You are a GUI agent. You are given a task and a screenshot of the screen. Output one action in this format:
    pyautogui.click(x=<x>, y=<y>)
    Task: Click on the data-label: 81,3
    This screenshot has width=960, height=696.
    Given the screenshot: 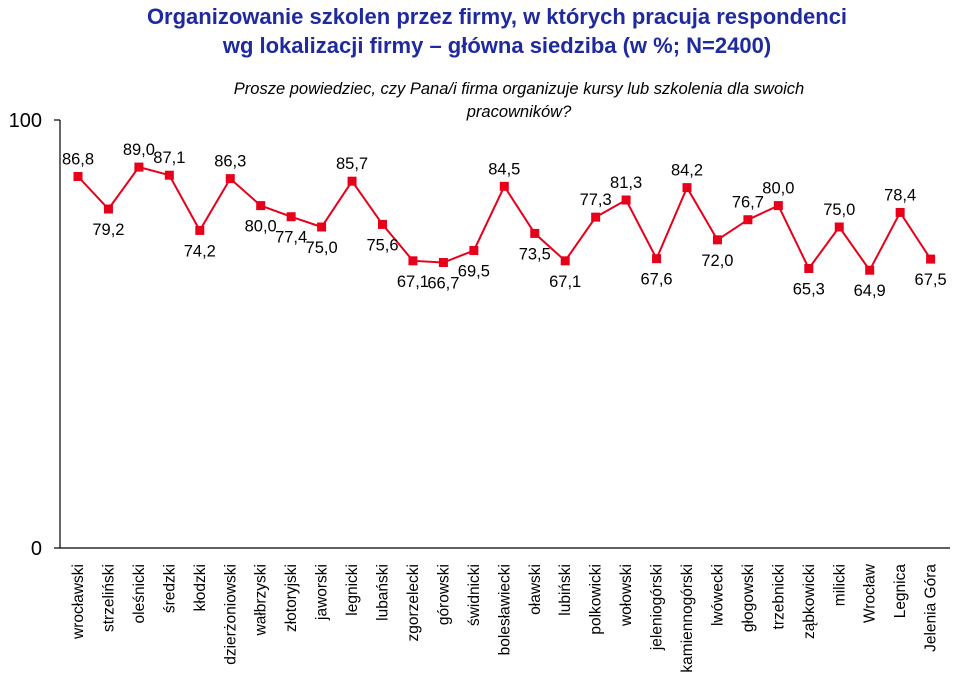 What is the action you would take?
    pyautogui.click(x=626, y=183)
    